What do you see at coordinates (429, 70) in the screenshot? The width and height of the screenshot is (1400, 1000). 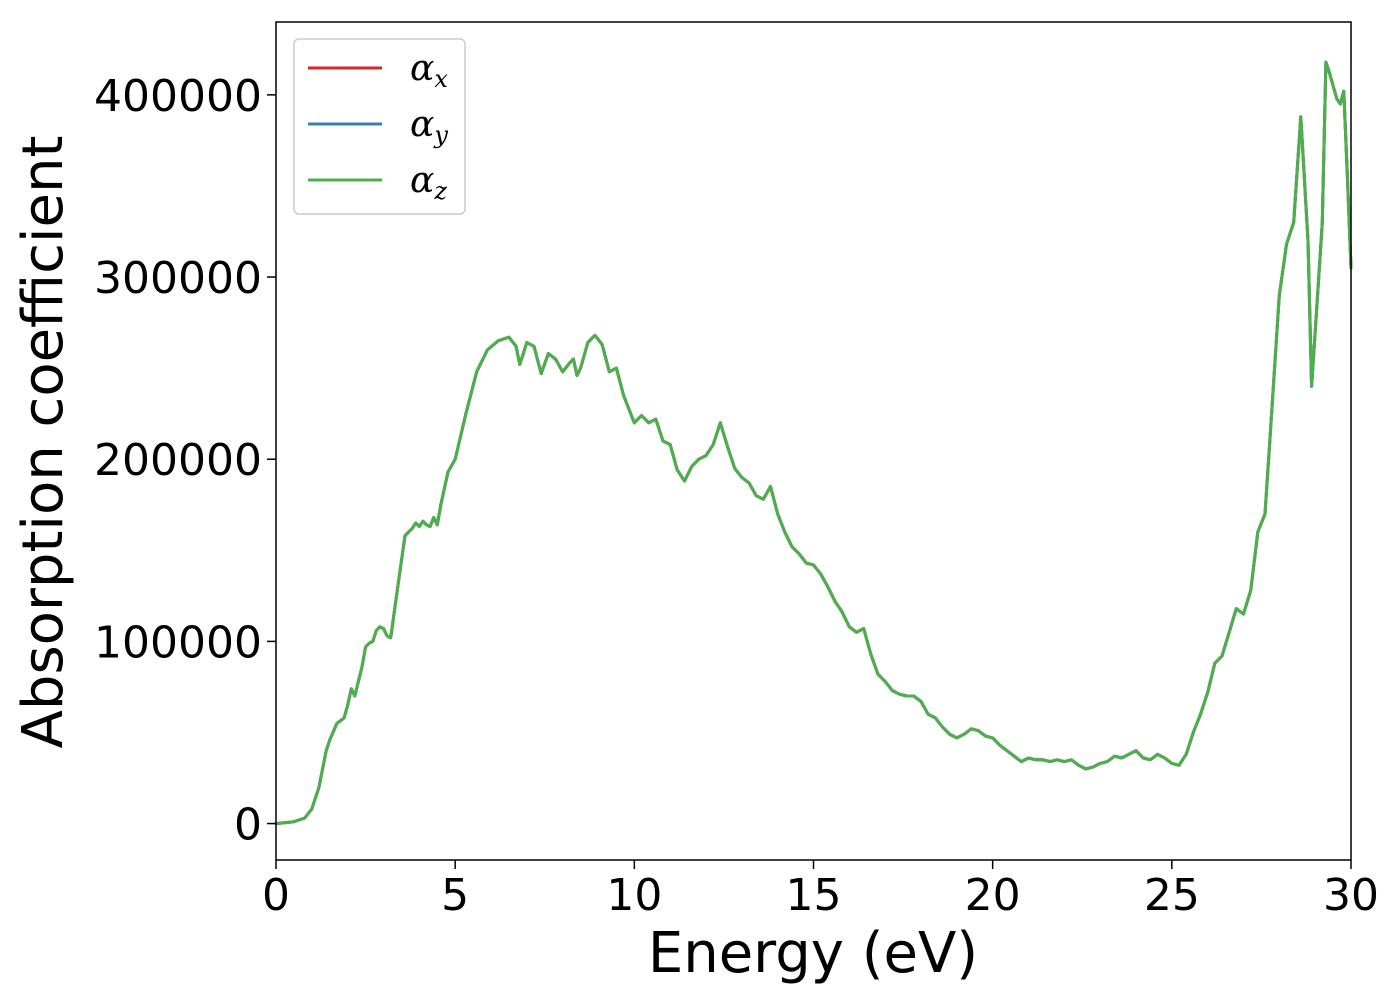 I see `legend-label-1: αx` at bounding box center [429, 70].